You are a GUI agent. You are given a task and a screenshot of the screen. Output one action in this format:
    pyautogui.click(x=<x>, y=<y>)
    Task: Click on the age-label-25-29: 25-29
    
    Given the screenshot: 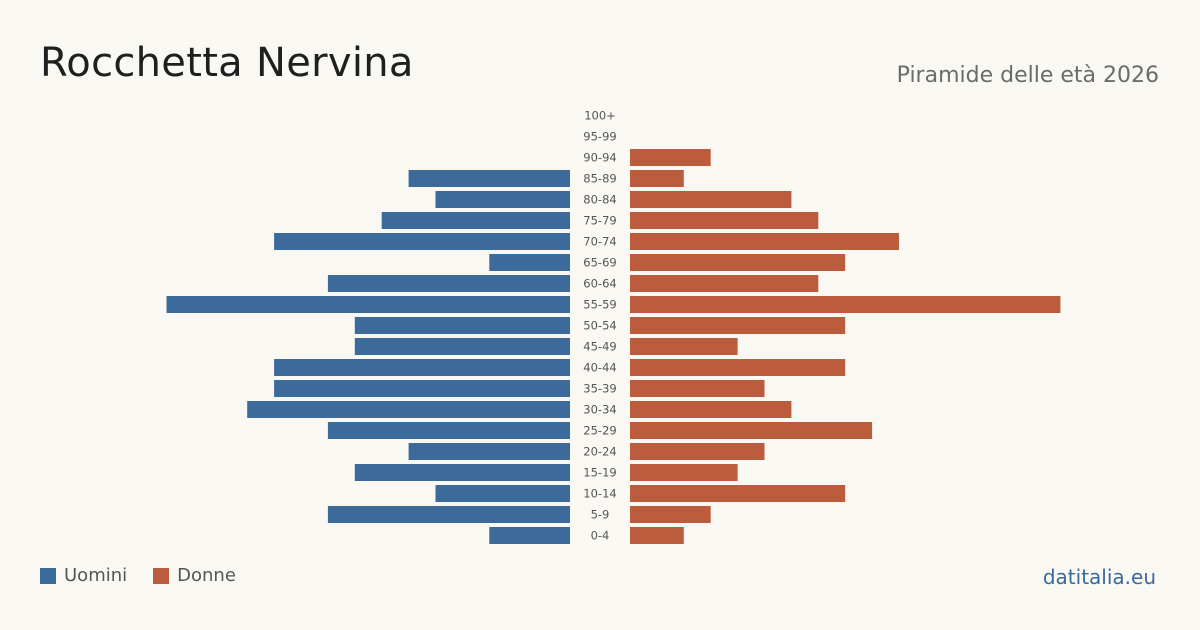 What is the action you would take?
    pyautogui.click(x=599, y=431)
    